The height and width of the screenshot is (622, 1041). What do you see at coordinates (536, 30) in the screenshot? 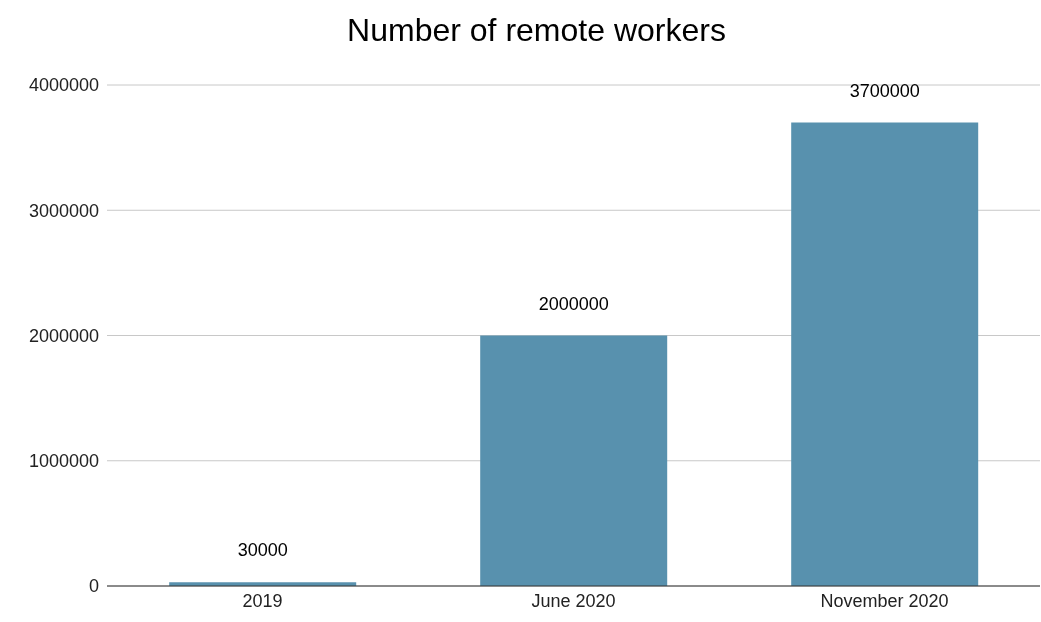
I see `chart-title: Number of remote workers` at bounding box center [536, 30].